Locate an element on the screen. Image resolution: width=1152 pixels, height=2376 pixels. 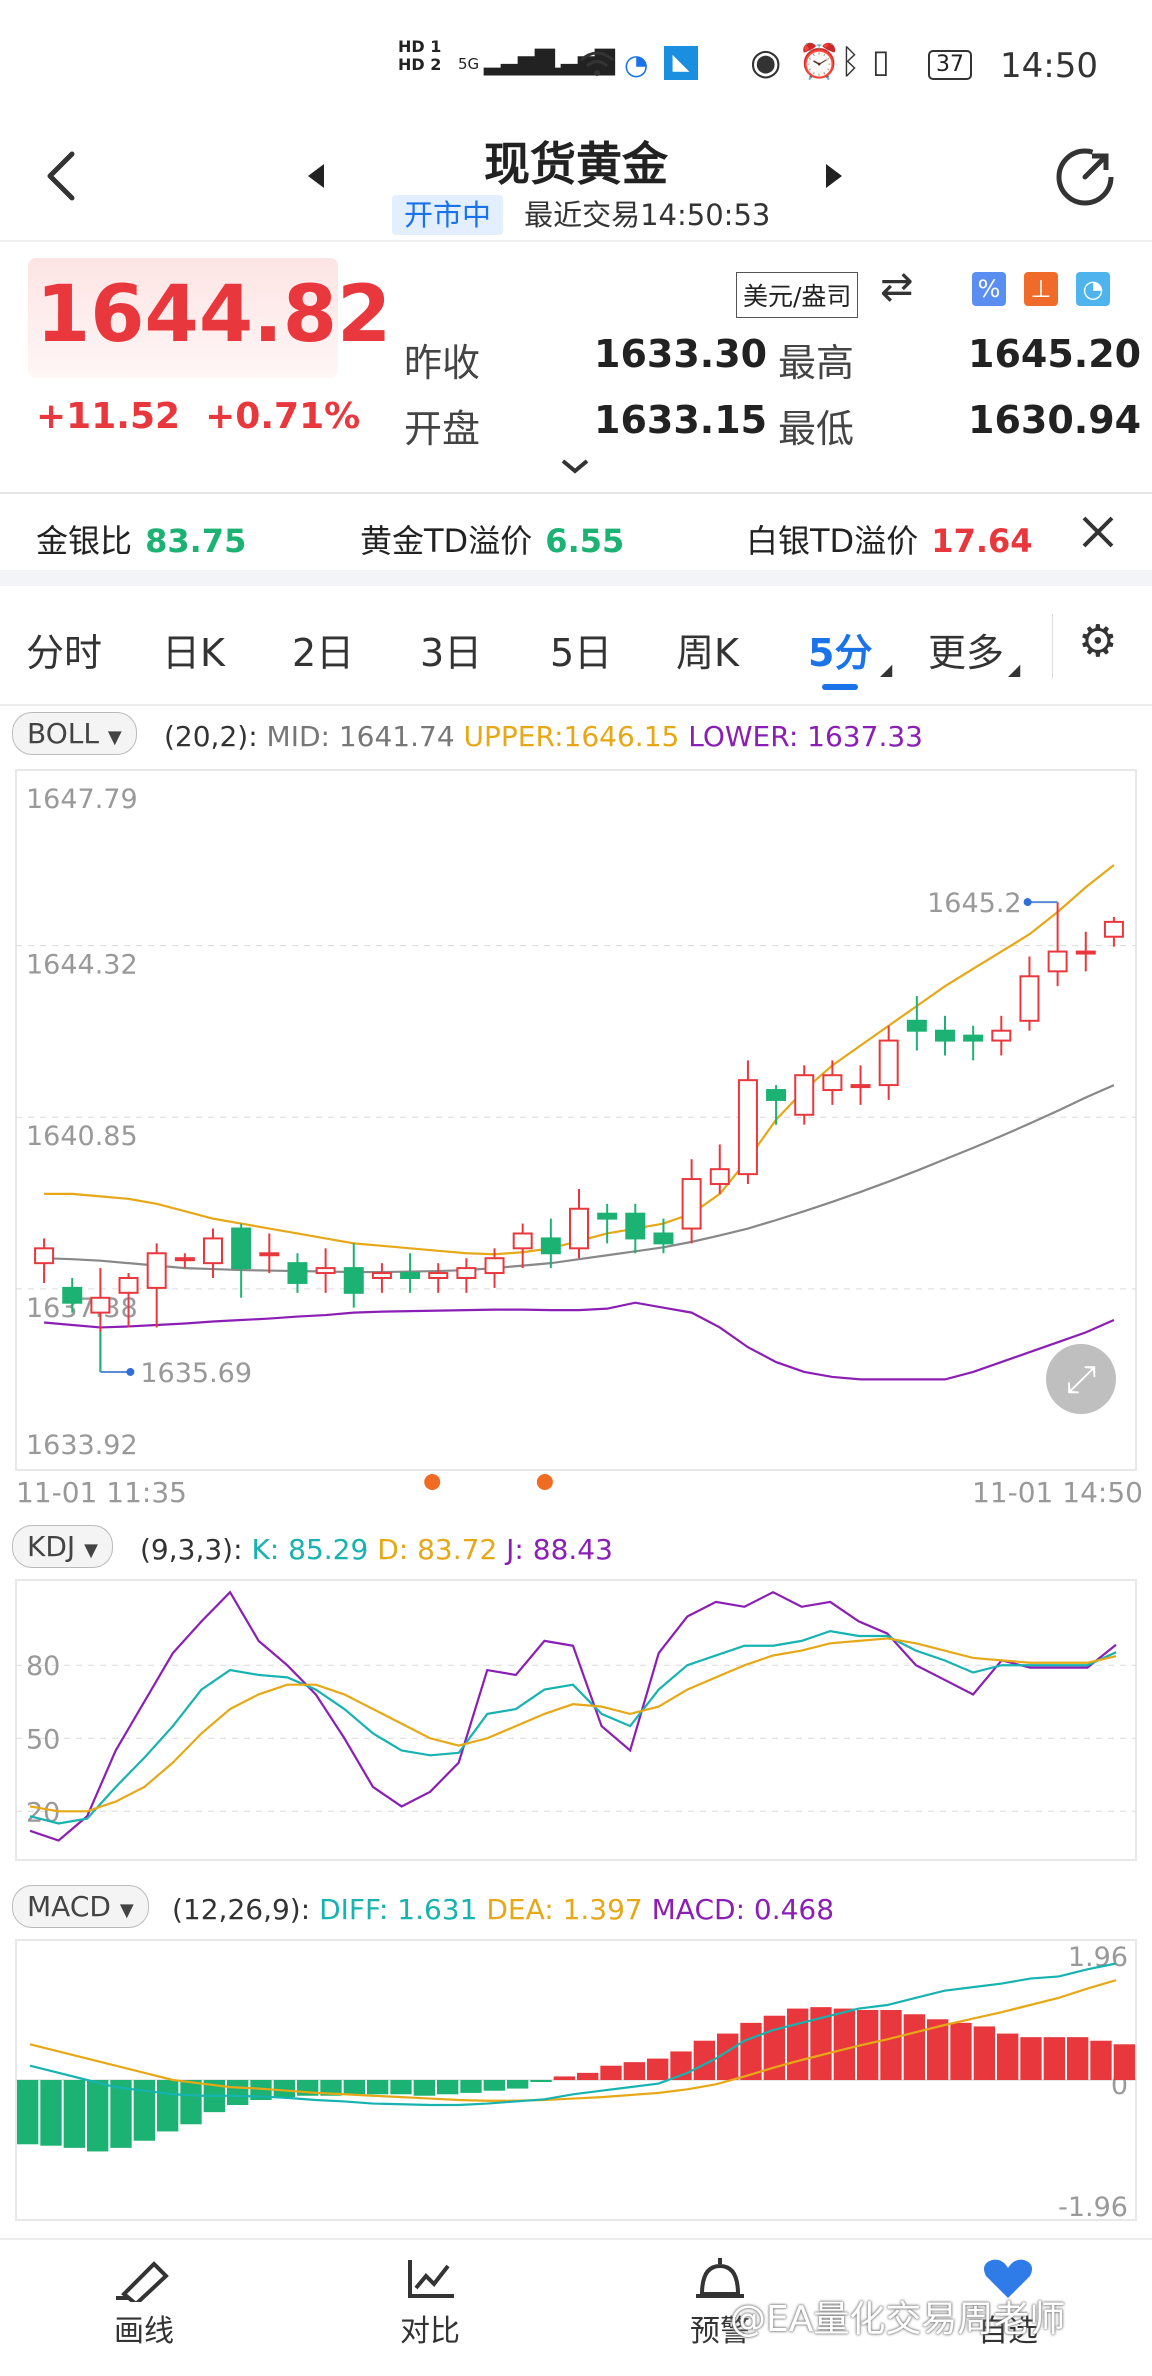
chart-tool-icon: ⊥ is located at coordinates (1041, 289).